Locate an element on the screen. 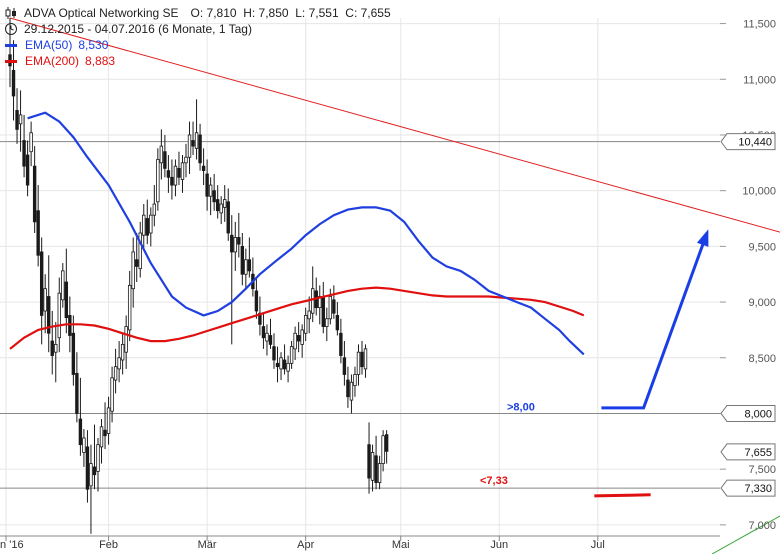 This screenshot has height=554, width=780. y-tick-label: 7,500 is located at coordinates (762, 470).